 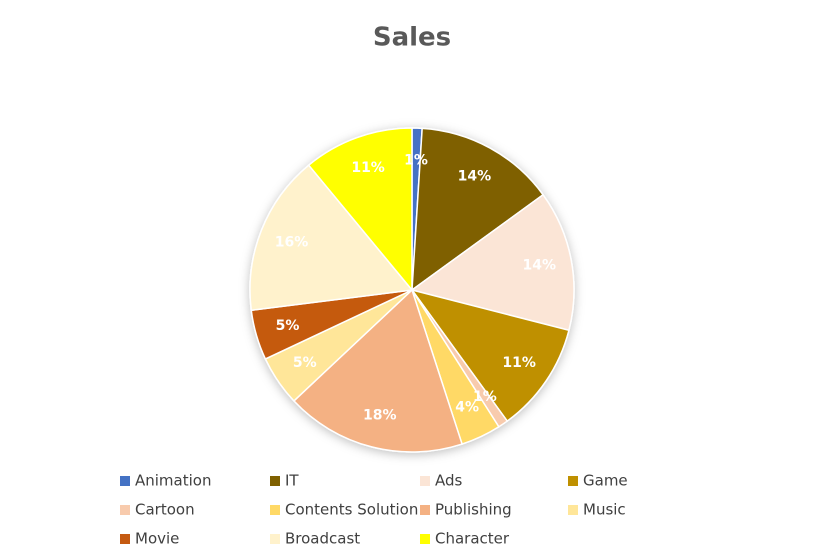 I want to click on legend-label: Ads, so click(x=449, y=481).